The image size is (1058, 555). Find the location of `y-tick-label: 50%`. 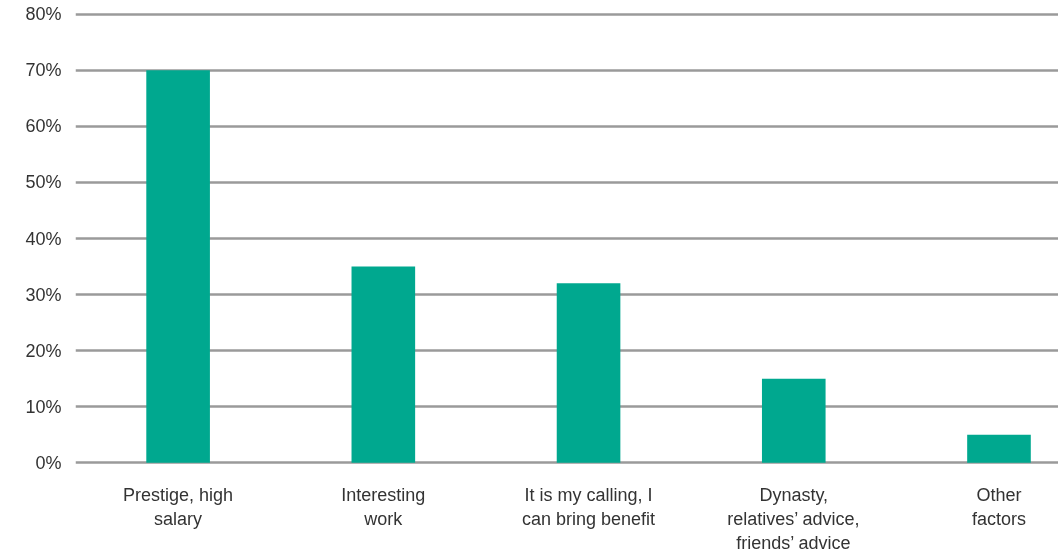

y-tick-label: 50% is located at coordinates (43, 182).